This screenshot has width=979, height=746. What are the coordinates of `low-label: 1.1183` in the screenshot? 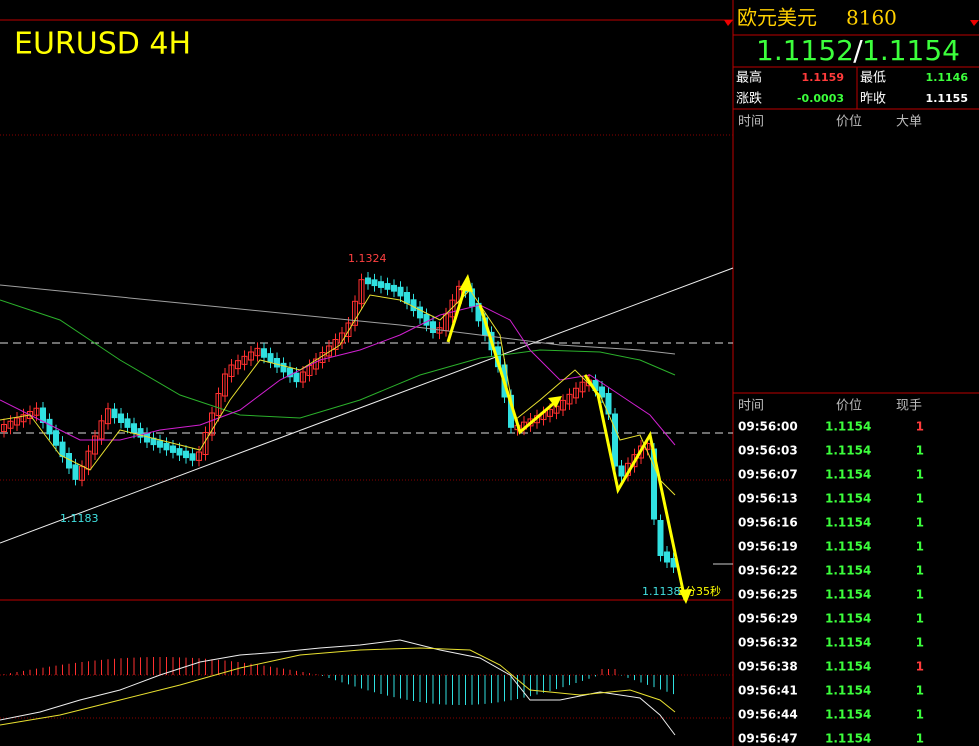 It's located at (79, 518).